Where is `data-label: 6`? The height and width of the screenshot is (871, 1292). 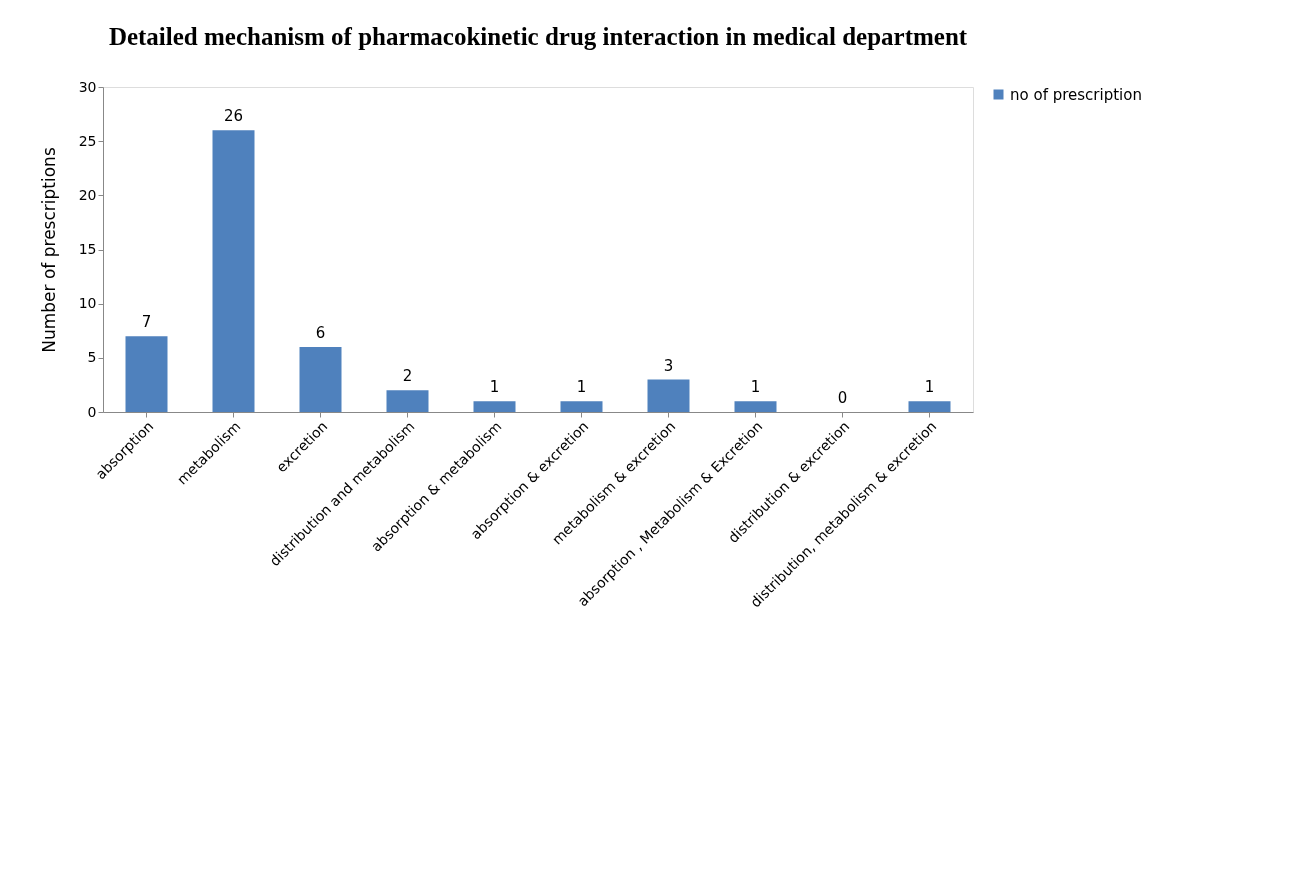
data-label: 6 is located at coordinates (320, 333).